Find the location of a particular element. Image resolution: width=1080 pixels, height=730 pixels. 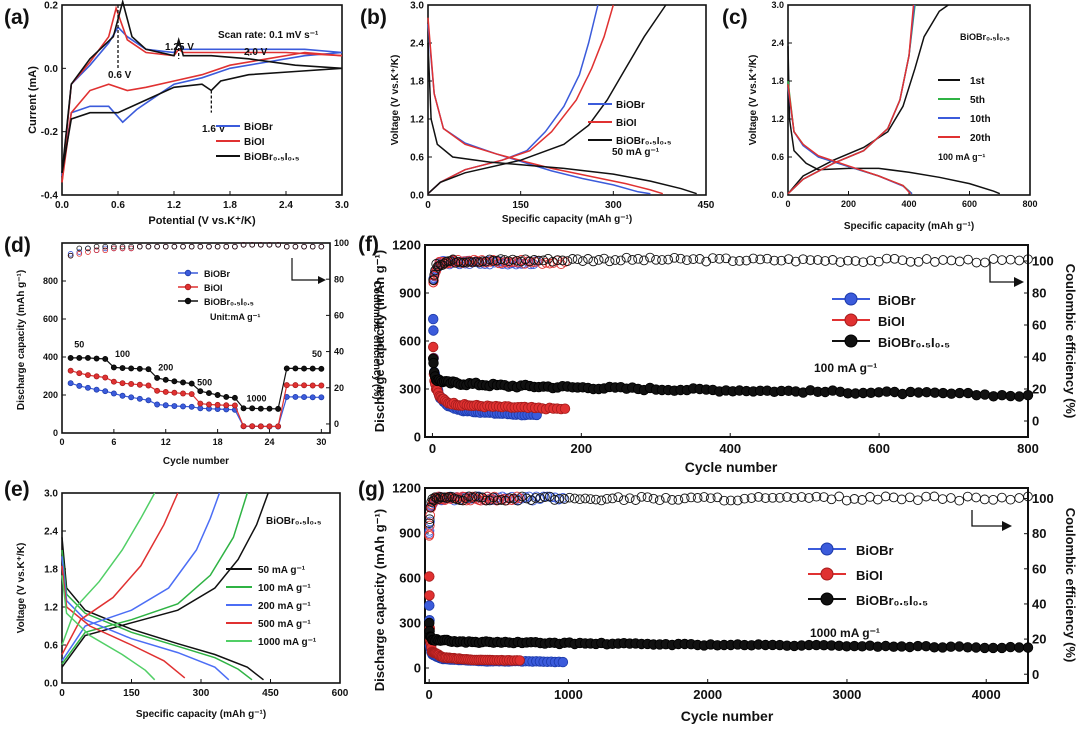

ce-arrow-head-g is located at coordinates (1007, 526).